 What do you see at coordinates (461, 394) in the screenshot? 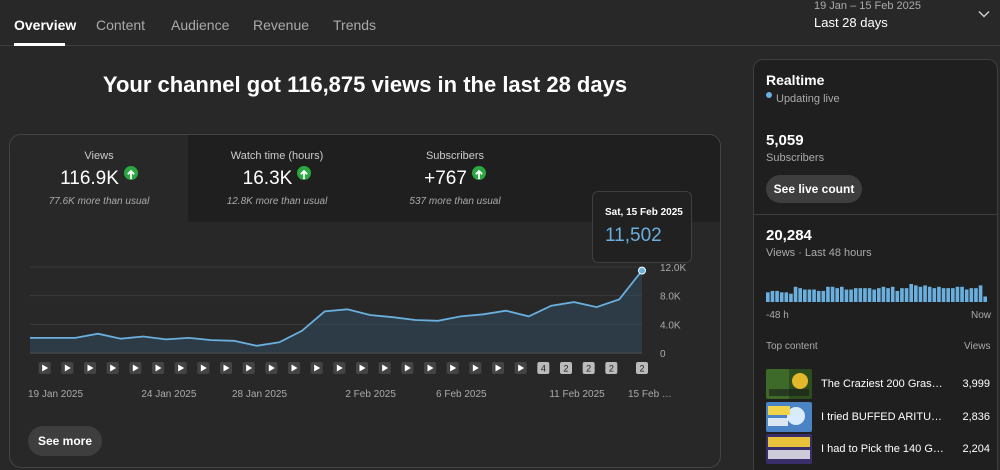
I see `x-tick-label: 6 Feb 2025` at bounding box center [461, 394].